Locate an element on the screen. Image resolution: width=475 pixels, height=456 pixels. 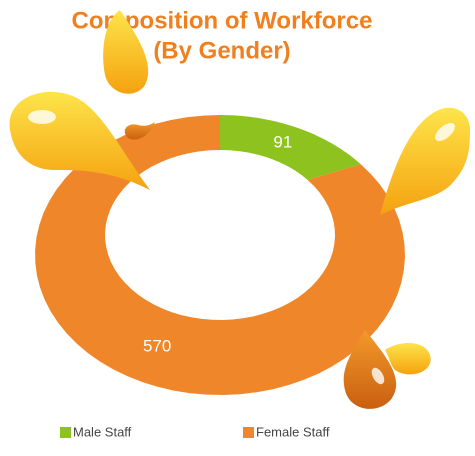
legend: Male Staff Female Staff is located at coordinates (195, 431).